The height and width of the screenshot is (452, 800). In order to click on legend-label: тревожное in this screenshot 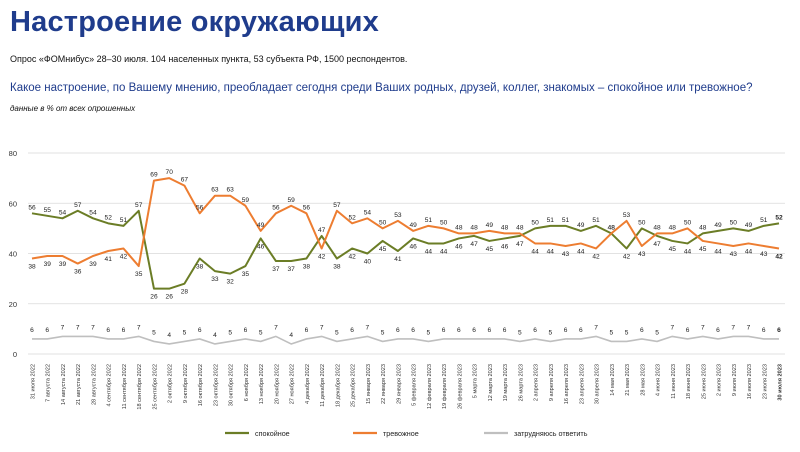, I will do `click(401, 433)`.